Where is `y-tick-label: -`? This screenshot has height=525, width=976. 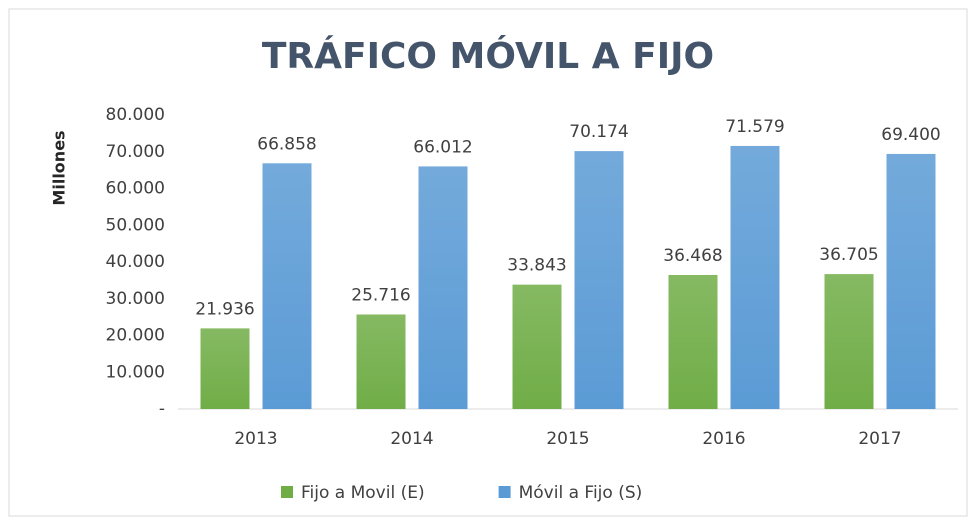
y-tick-label: - is located at coordinates (162, 409).